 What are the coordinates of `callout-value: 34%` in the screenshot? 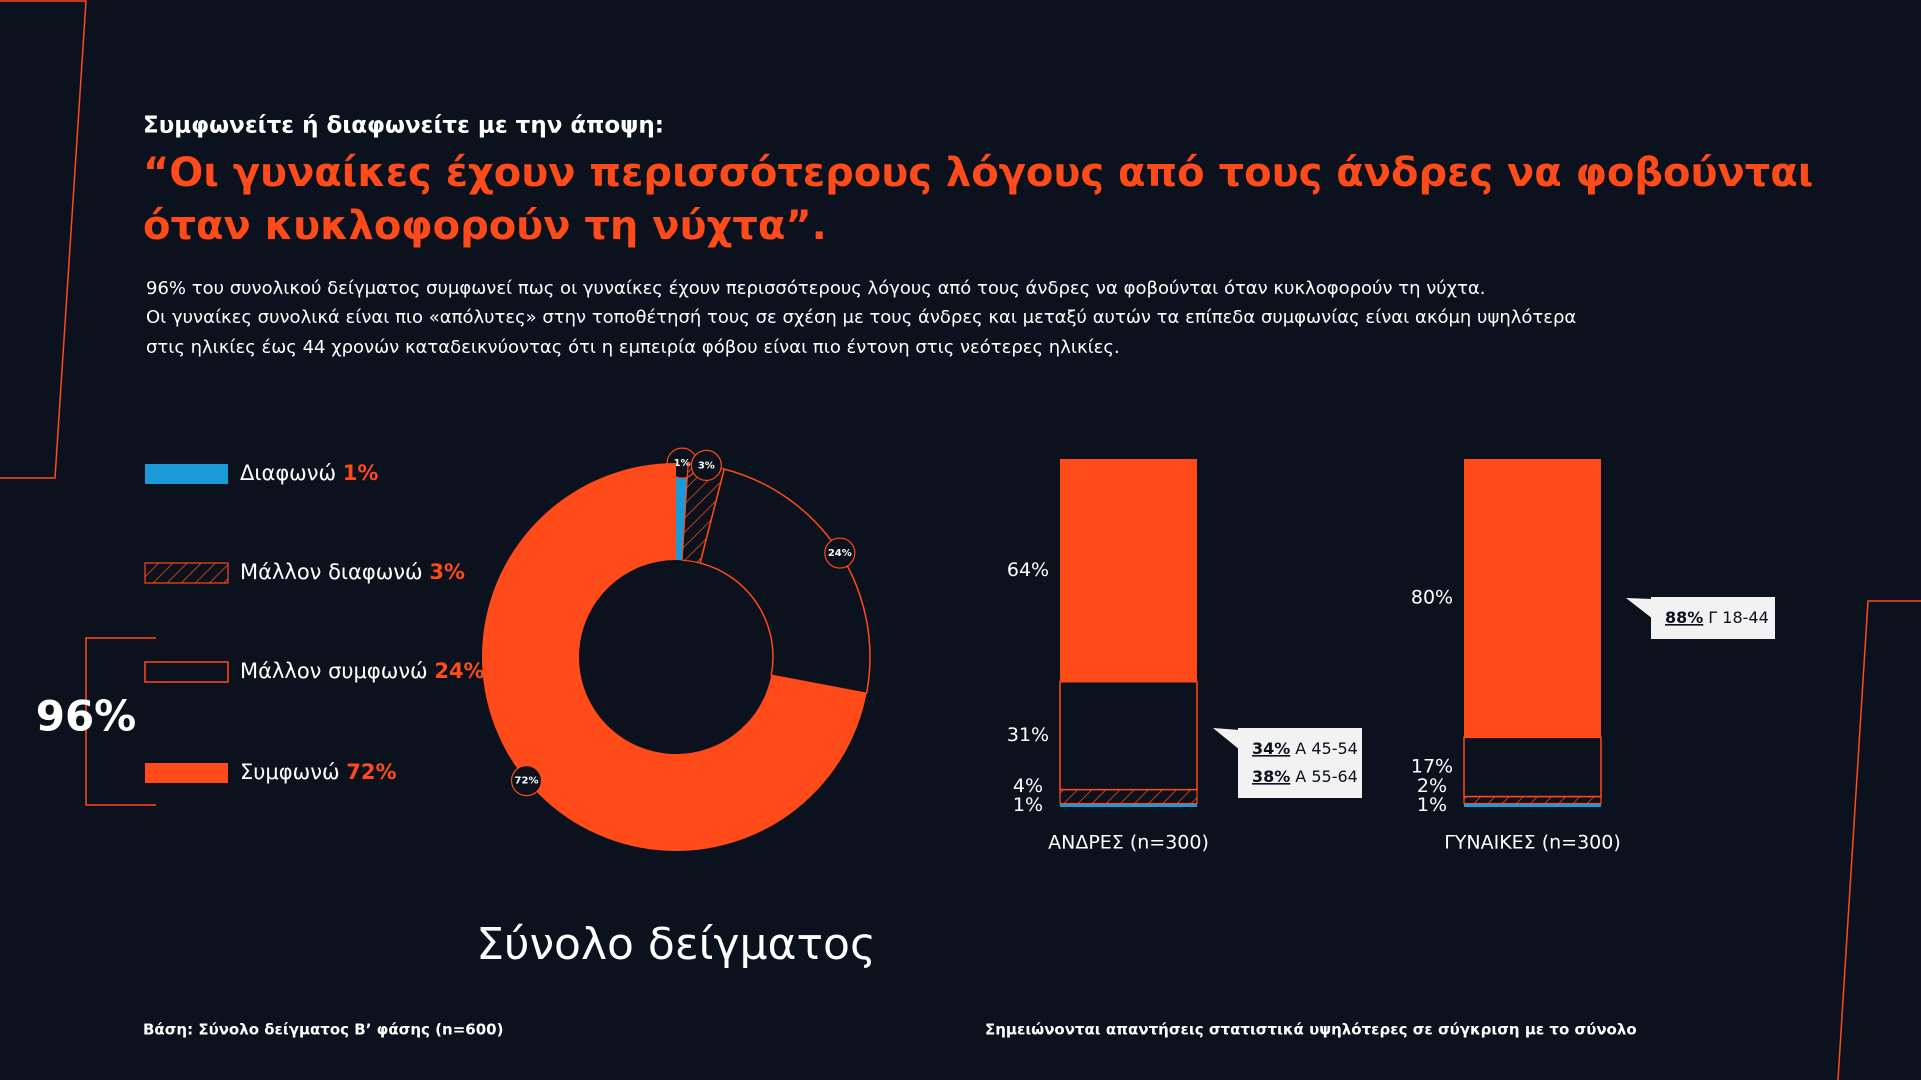 It's located at (1271, 748).